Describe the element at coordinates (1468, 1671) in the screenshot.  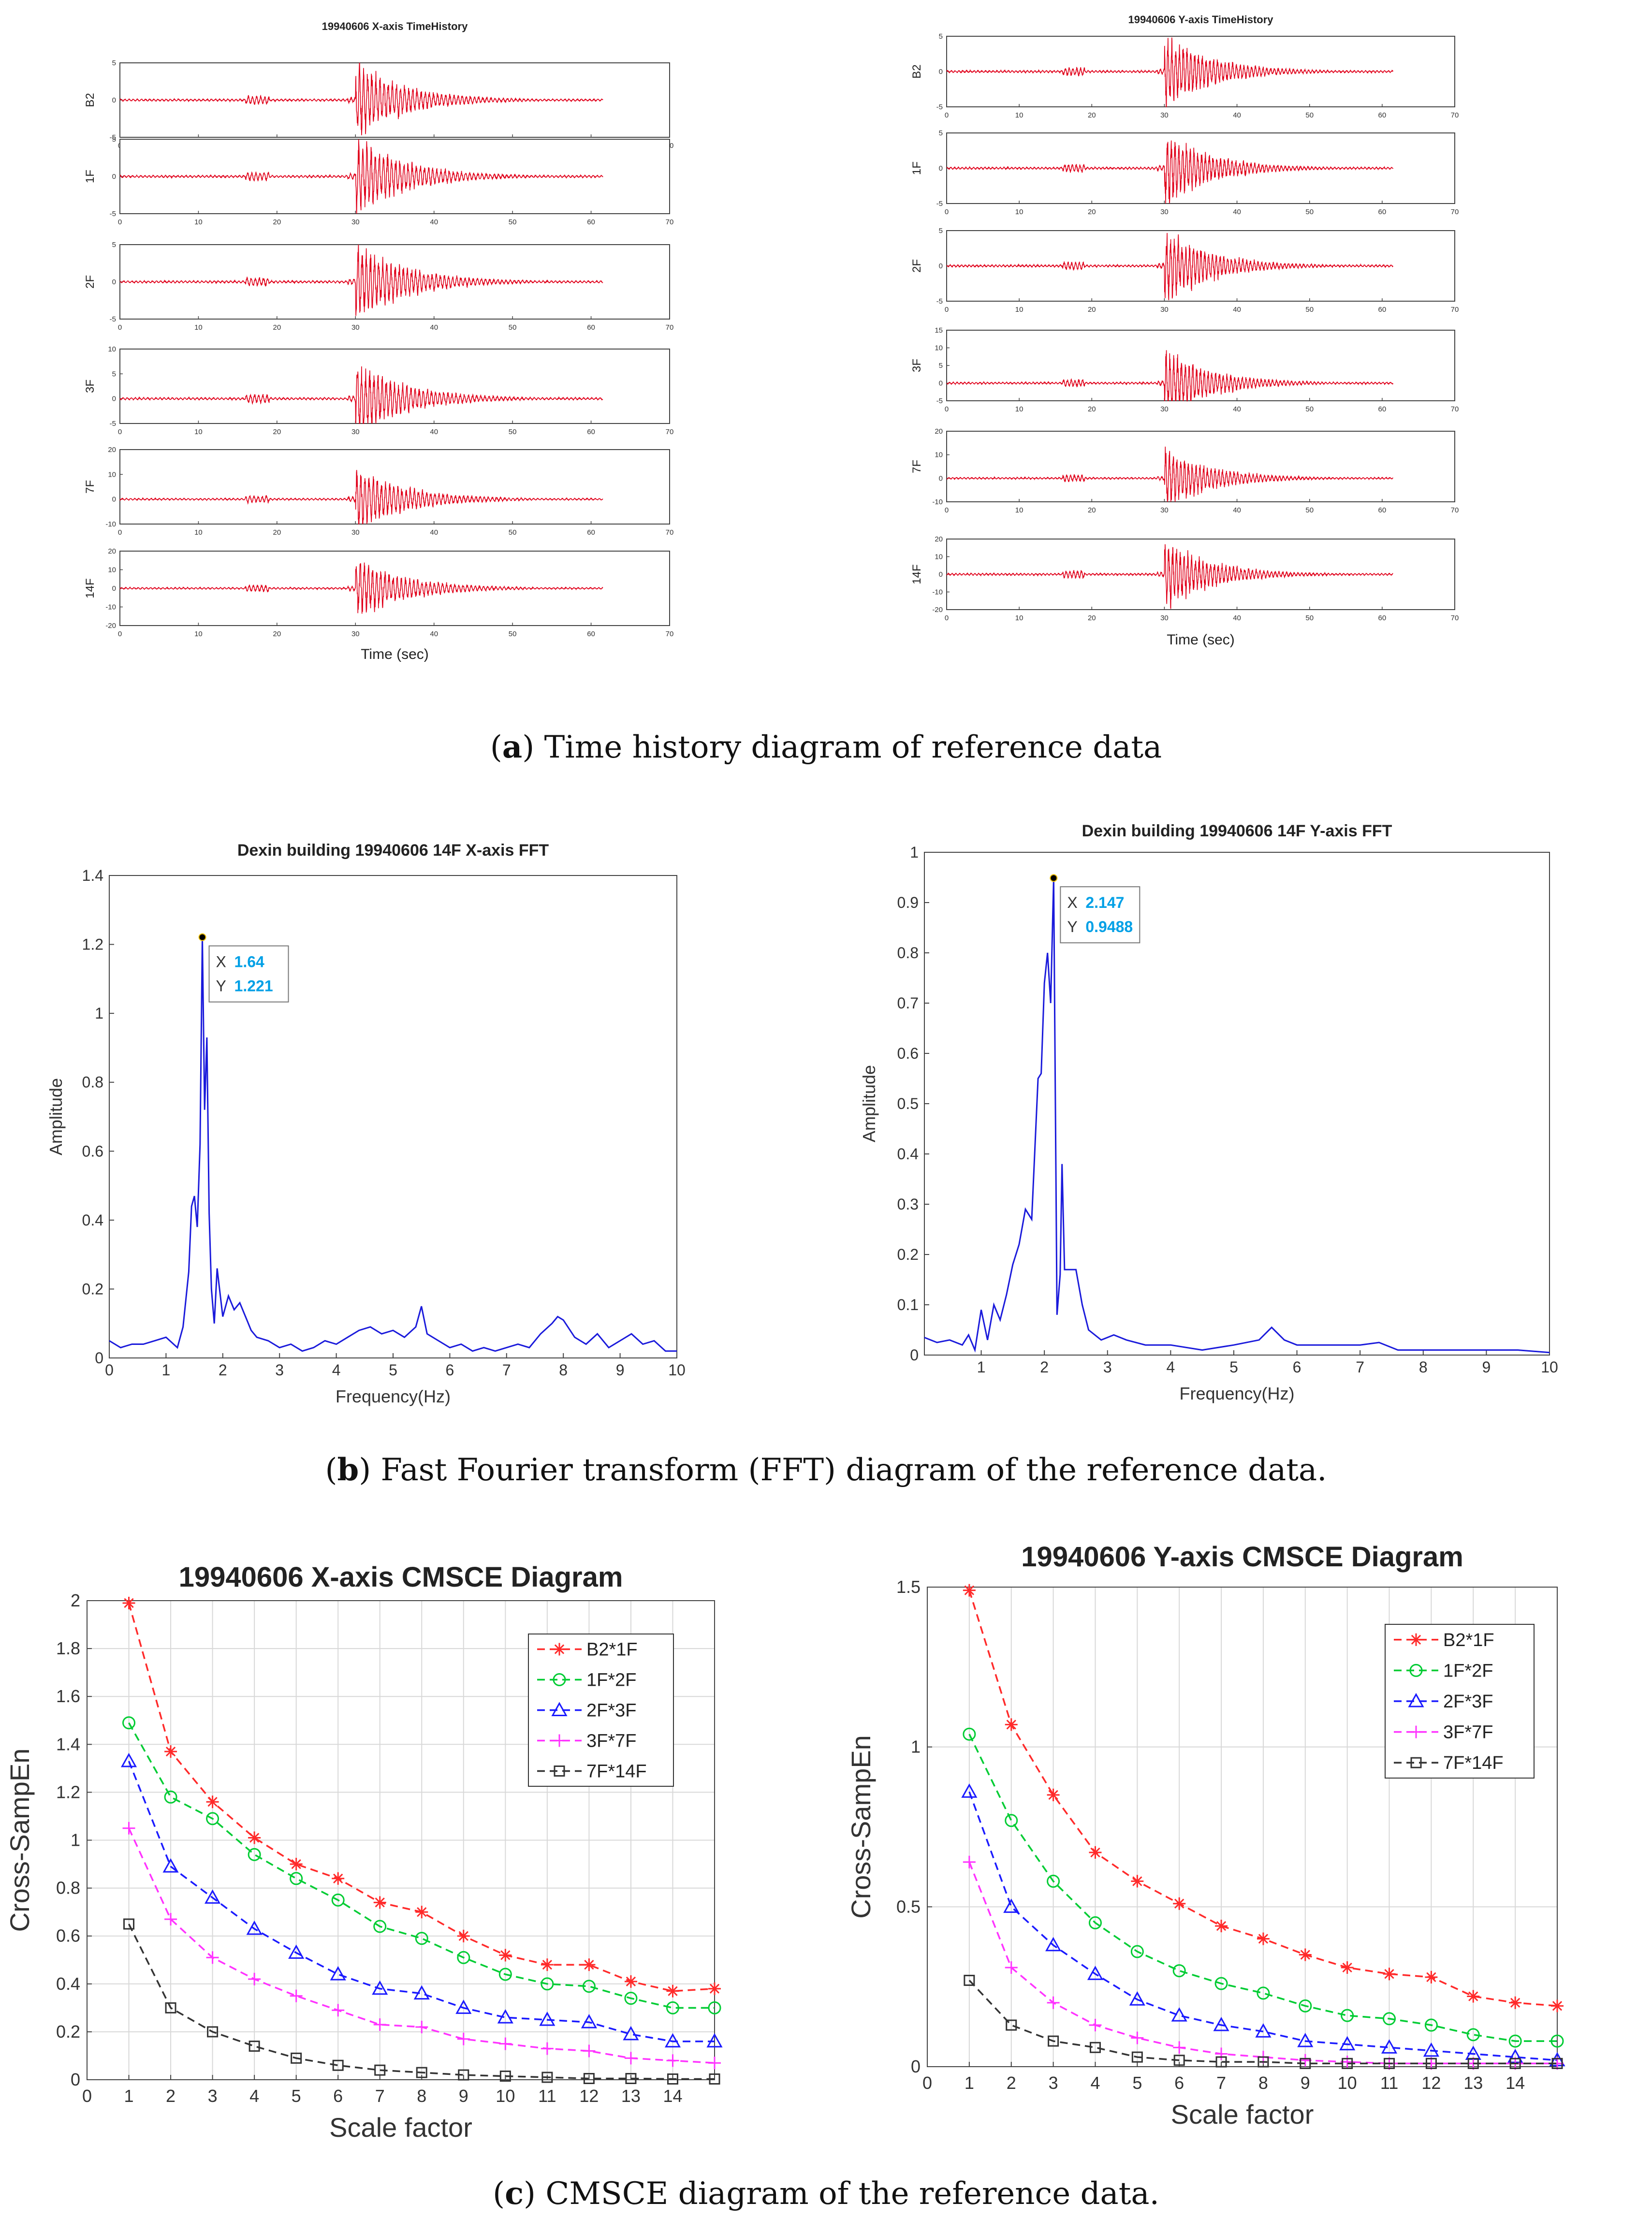
I see `cmsce_y-legend-label-1F*2F: 1F*2F` at that location.